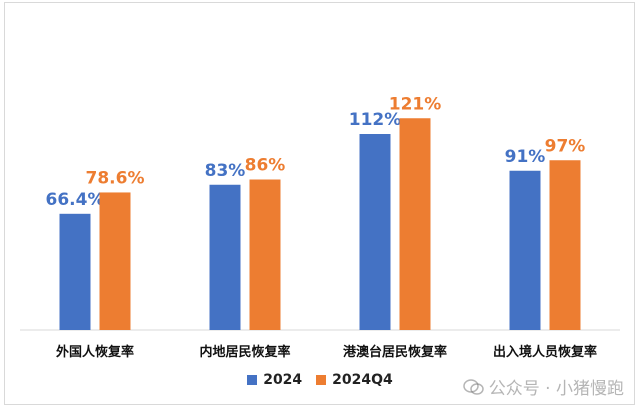  What do you see at coordinates (565, 146) in the screenshot?
I see `data-label-2024q4-3: 97%` at bounding box center [565, 146].